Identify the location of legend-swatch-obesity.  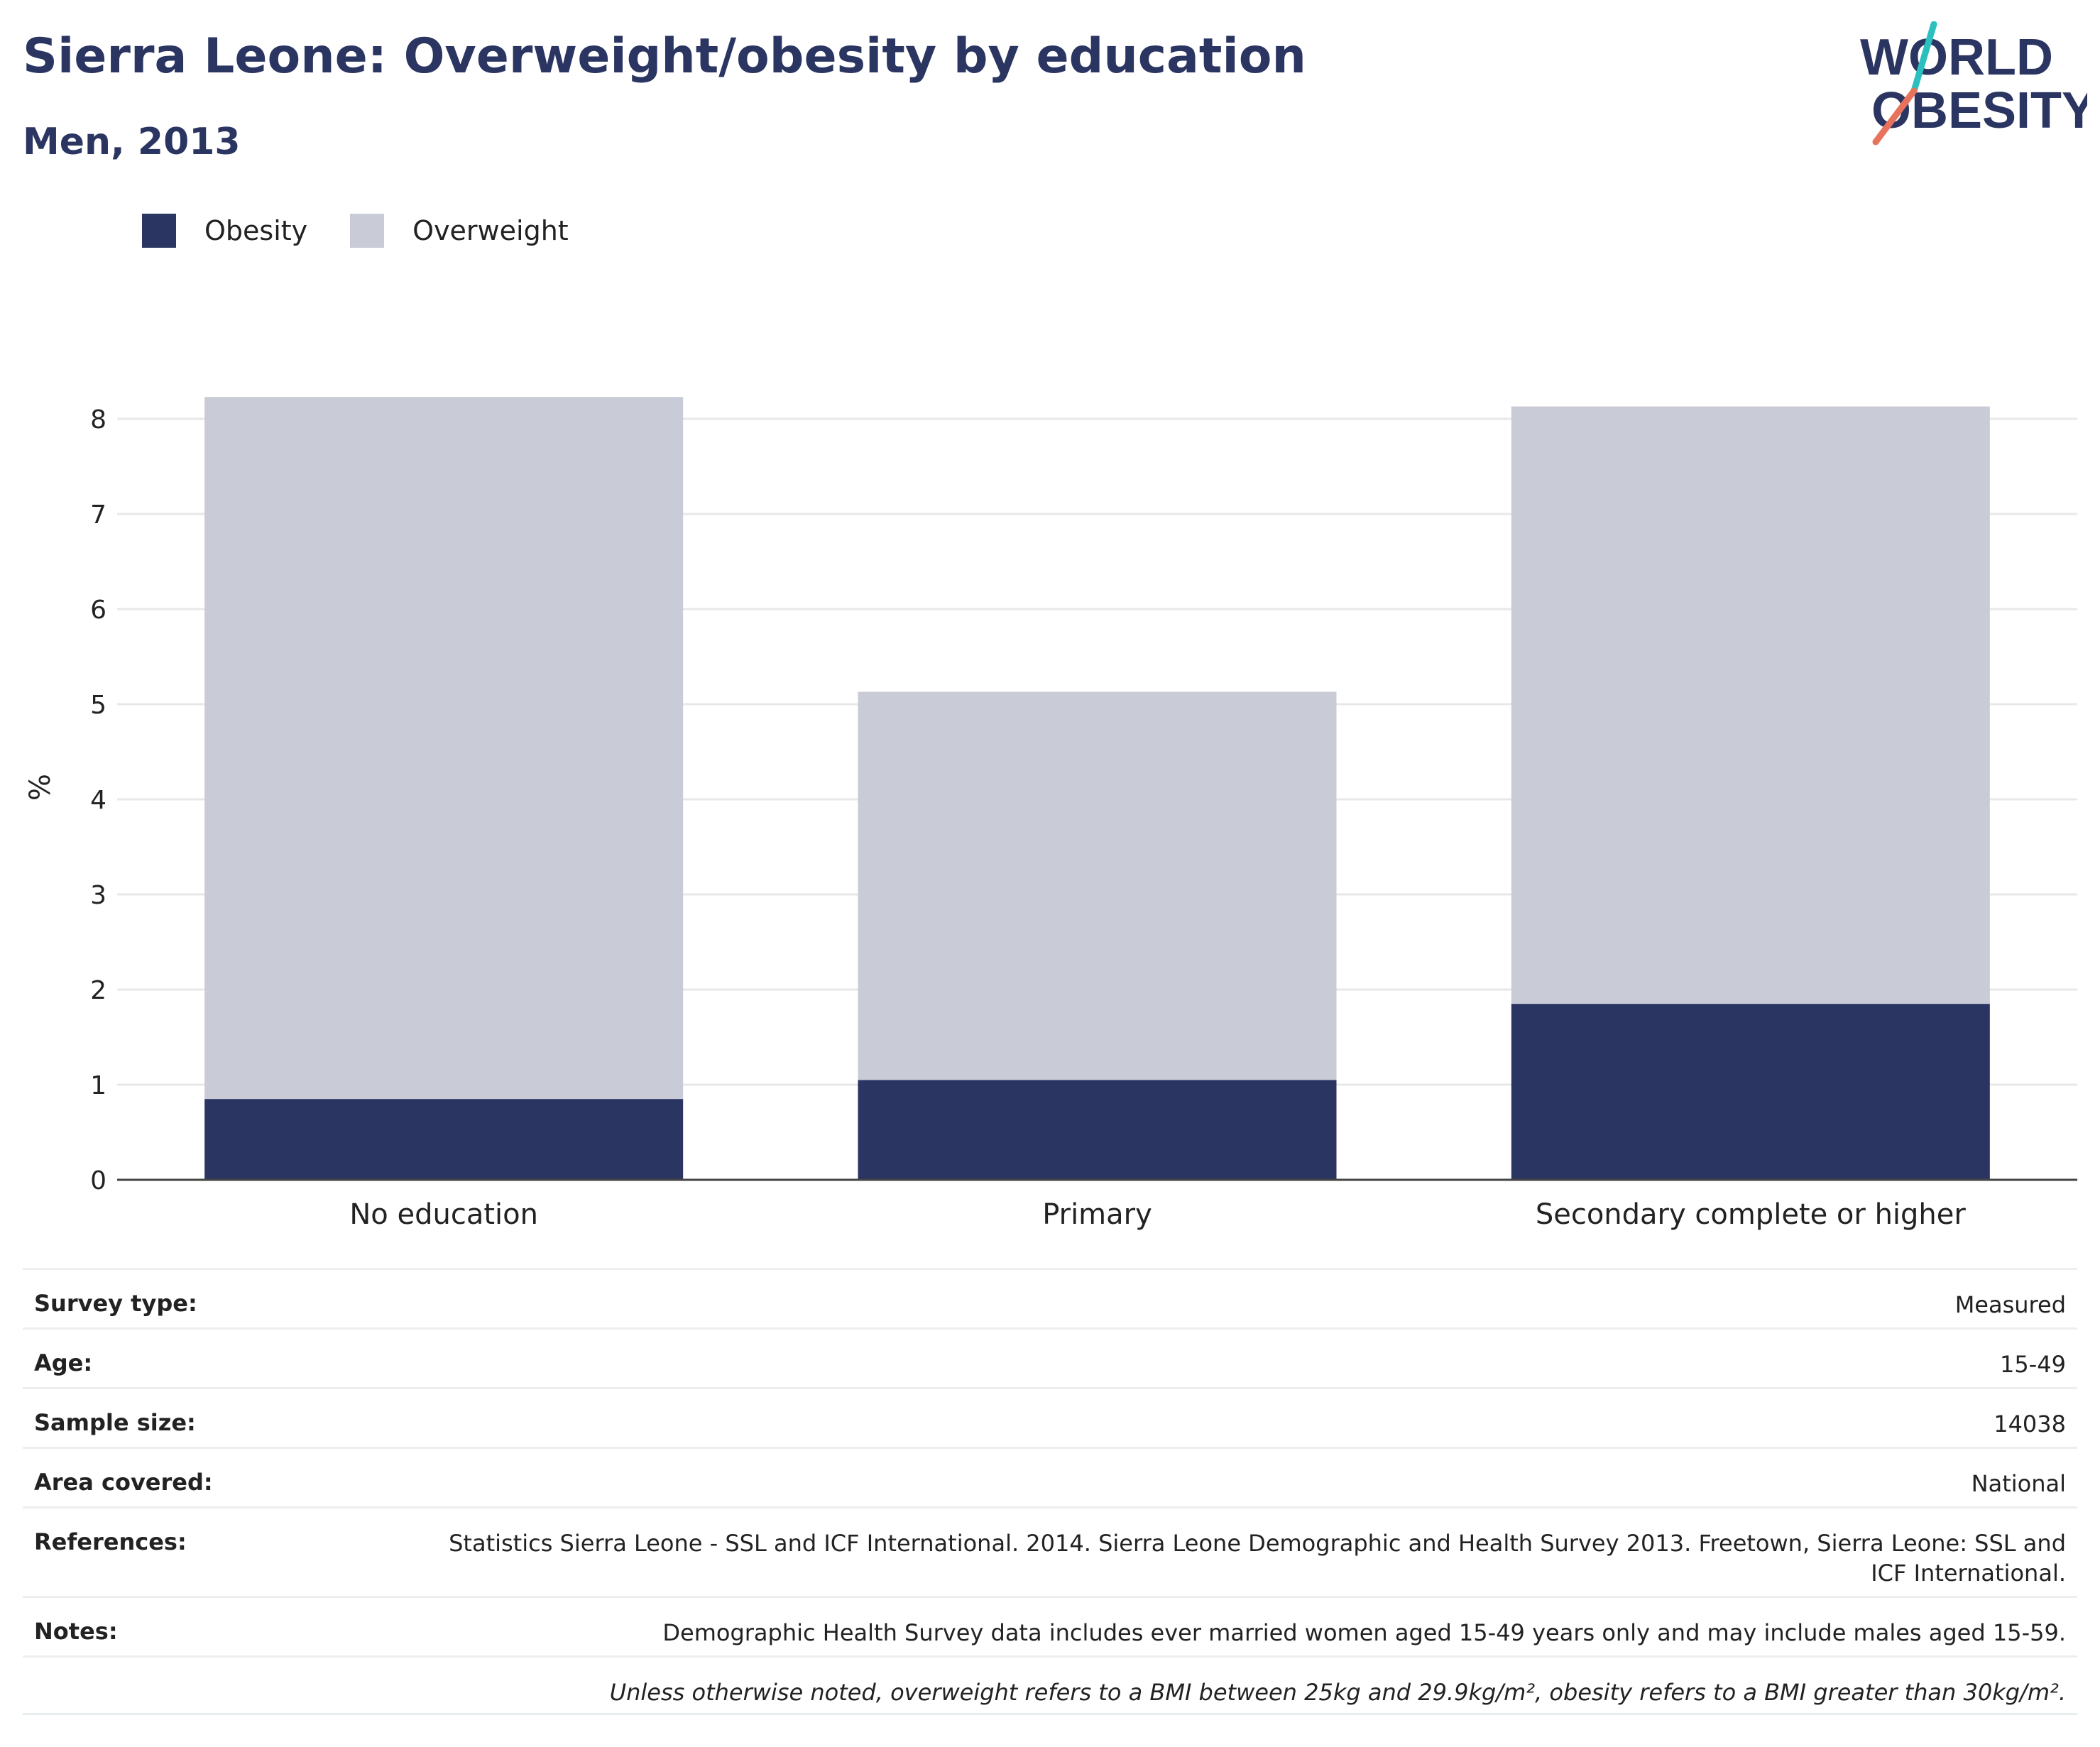
(159, 231).